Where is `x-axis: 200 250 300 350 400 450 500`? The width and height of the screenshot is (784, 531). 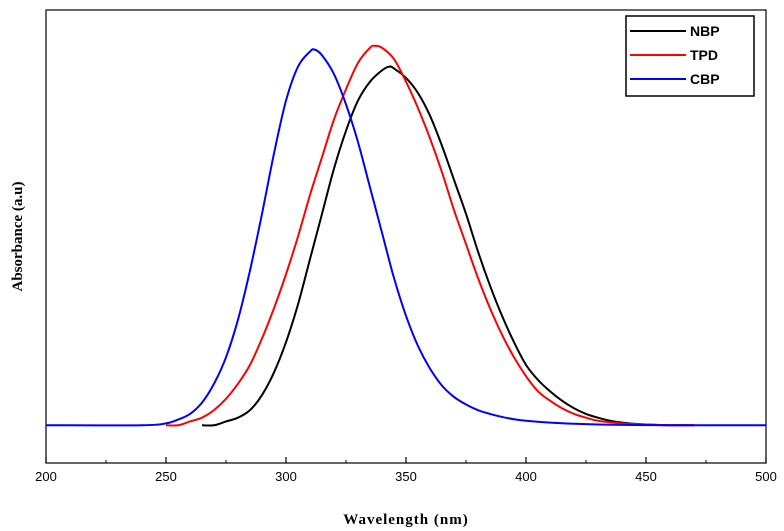
x-axis: 200 250 300 350 400 450 500 is located at coordinates (406, 470).